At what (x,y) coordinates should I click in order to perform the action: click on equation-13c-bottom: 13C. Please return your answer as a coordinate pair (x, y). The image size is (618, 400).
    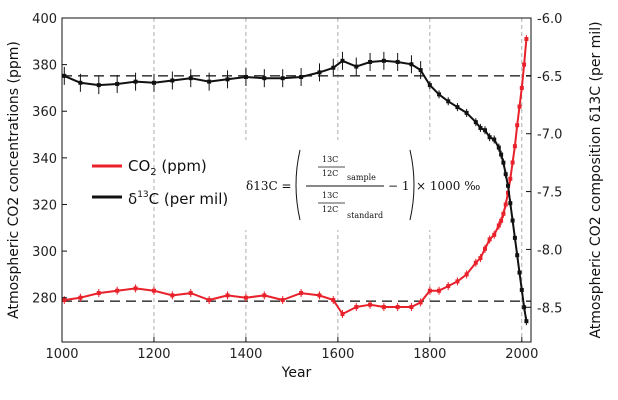
    Looking at the image, I should click on (330, 195).